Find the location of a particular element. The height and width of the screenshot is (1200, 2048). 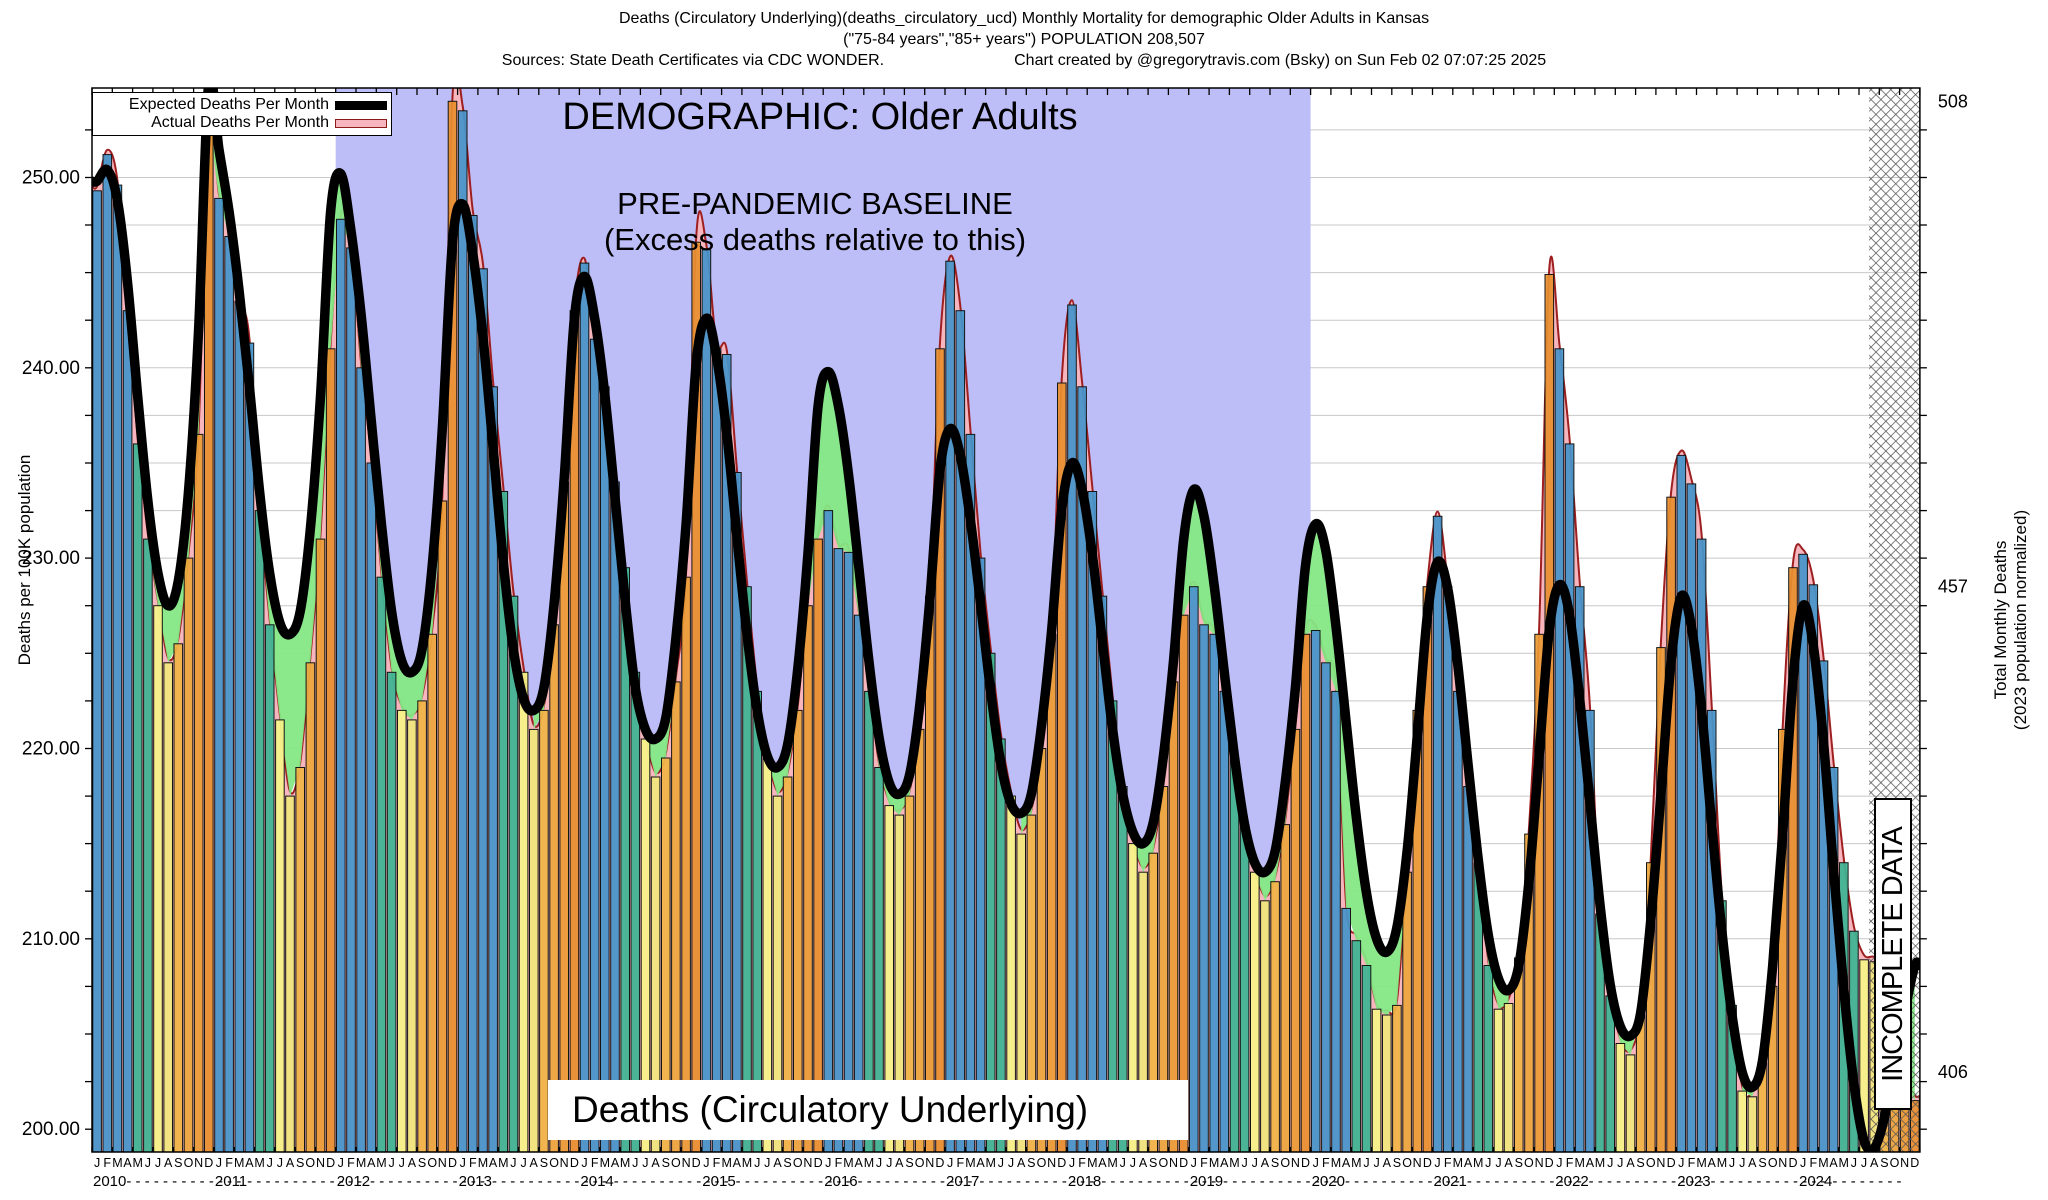

annotation-baseline-sub: (Excess deaths relative to this) is located at coordinates (815, 239).